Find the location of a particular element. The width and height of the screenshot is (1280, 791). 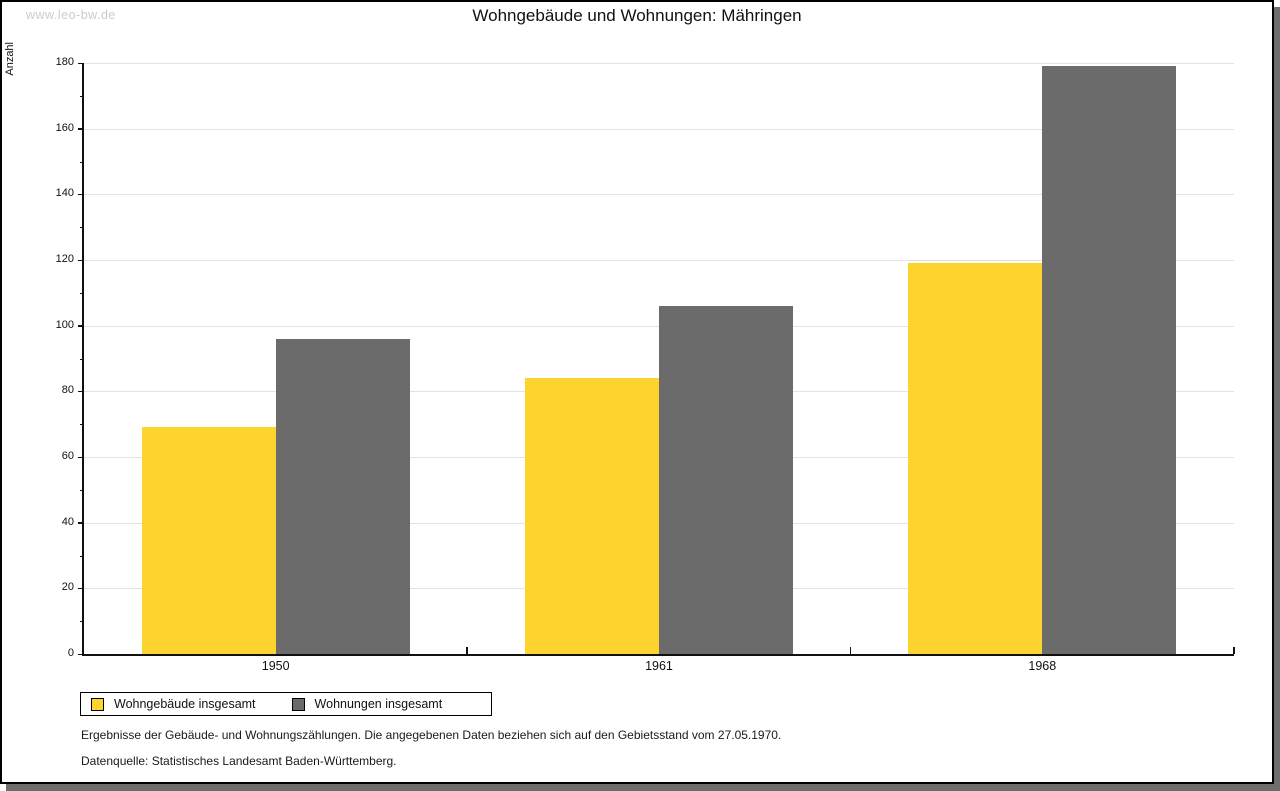

watermark-text: www.leo-bw.de is located at coordinates (71, 15).